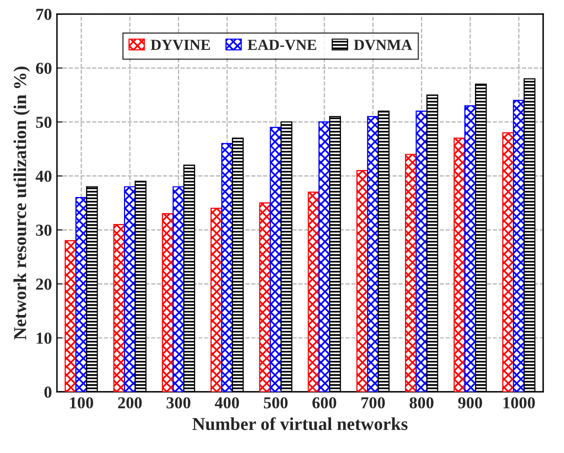 This screenshot has height=453, width=564. Describe the element at coordinates (282, 45) in the screenshot. I see `legend-label: EAD-VNE` at that location.